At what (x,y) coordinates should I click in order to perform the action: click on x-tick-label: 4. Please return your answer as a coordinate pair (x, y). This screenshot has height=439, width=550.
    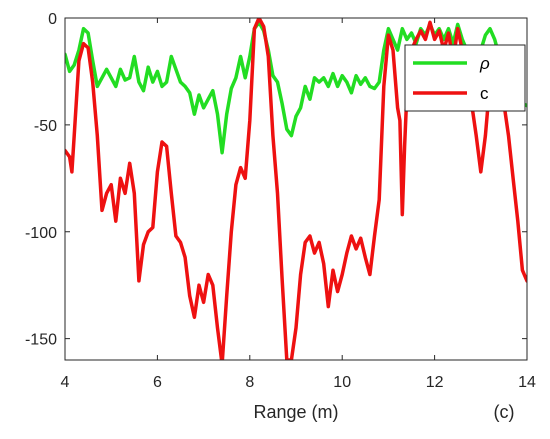
    Looking at the image, I should click on (65, 382).